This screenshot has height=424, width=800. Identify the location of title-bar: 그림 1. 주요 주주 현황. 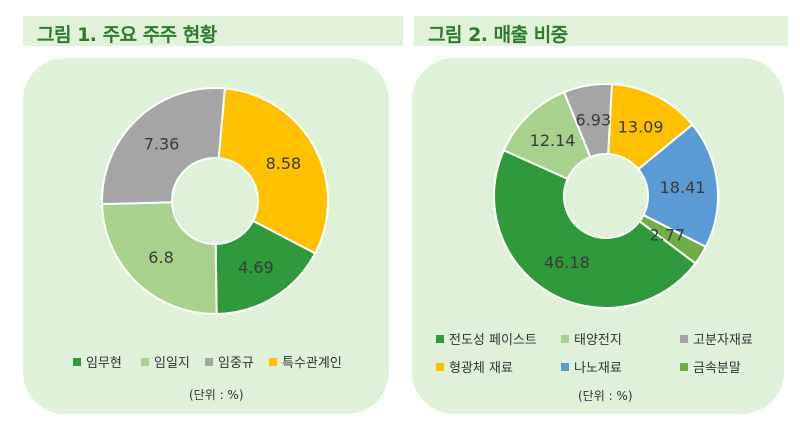
(213, 31).